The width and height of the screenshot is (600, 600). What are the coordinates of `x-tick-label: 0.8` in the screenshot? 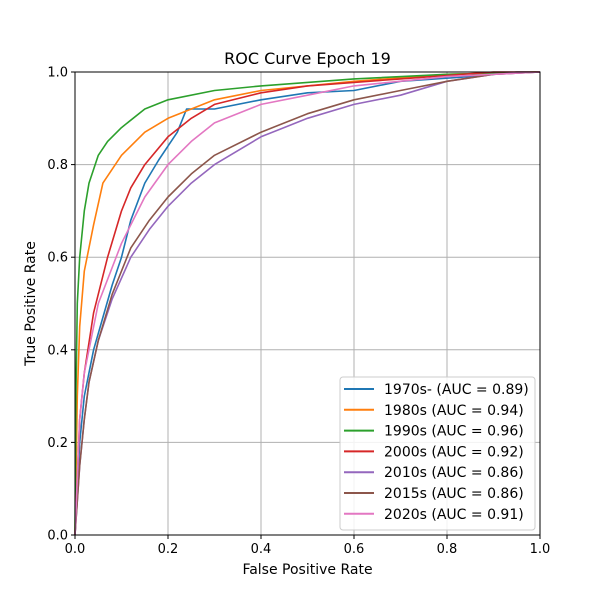 It's located at (447, 549).